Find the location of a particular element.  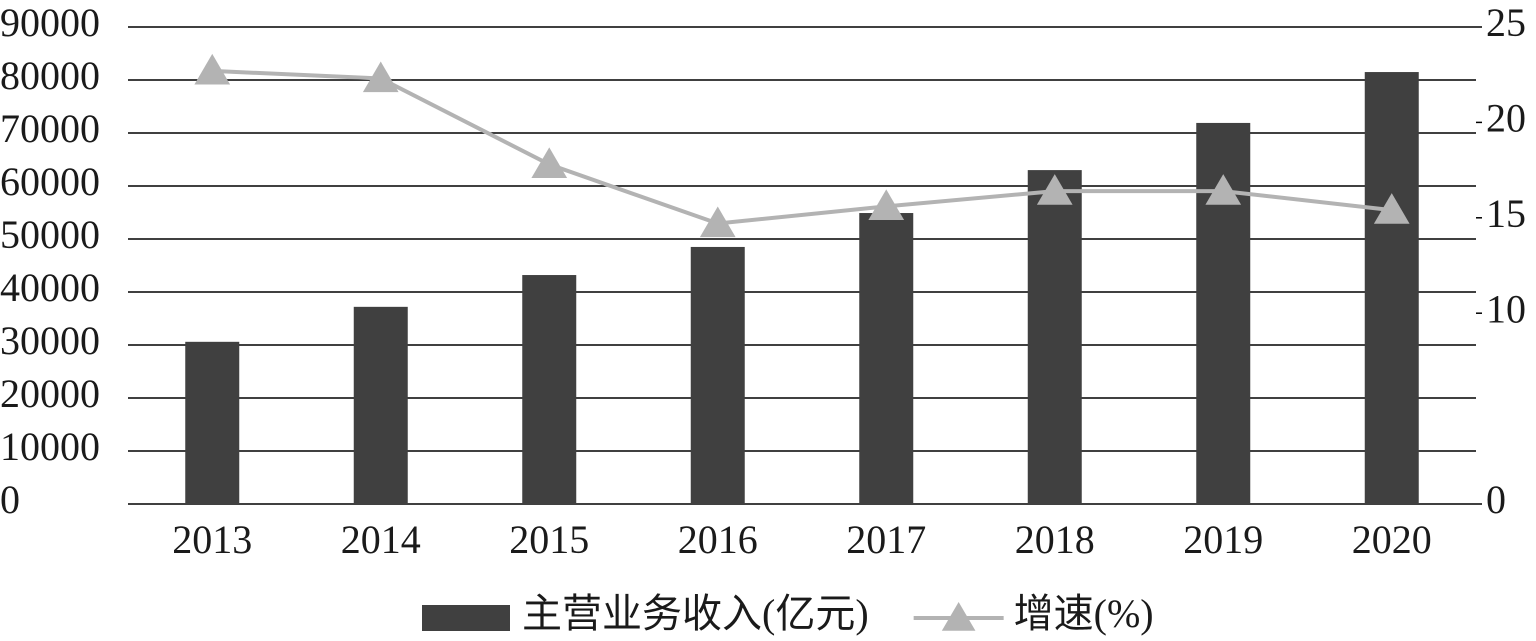

legend-marker is located at coordinates (958, 616).